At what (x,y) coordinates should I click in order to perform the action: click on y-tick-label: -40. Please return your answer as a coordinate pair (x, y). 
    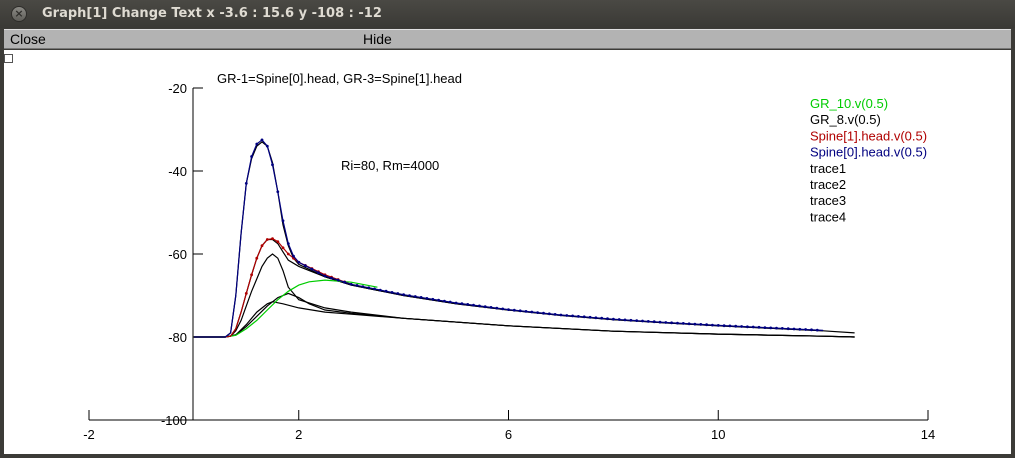
    Looking at the image, I should click on (177, 171).